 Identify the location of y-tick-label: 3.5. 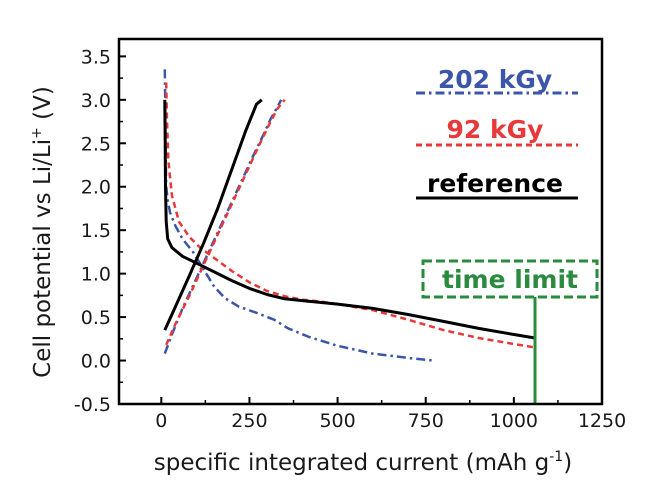
(96, 57).